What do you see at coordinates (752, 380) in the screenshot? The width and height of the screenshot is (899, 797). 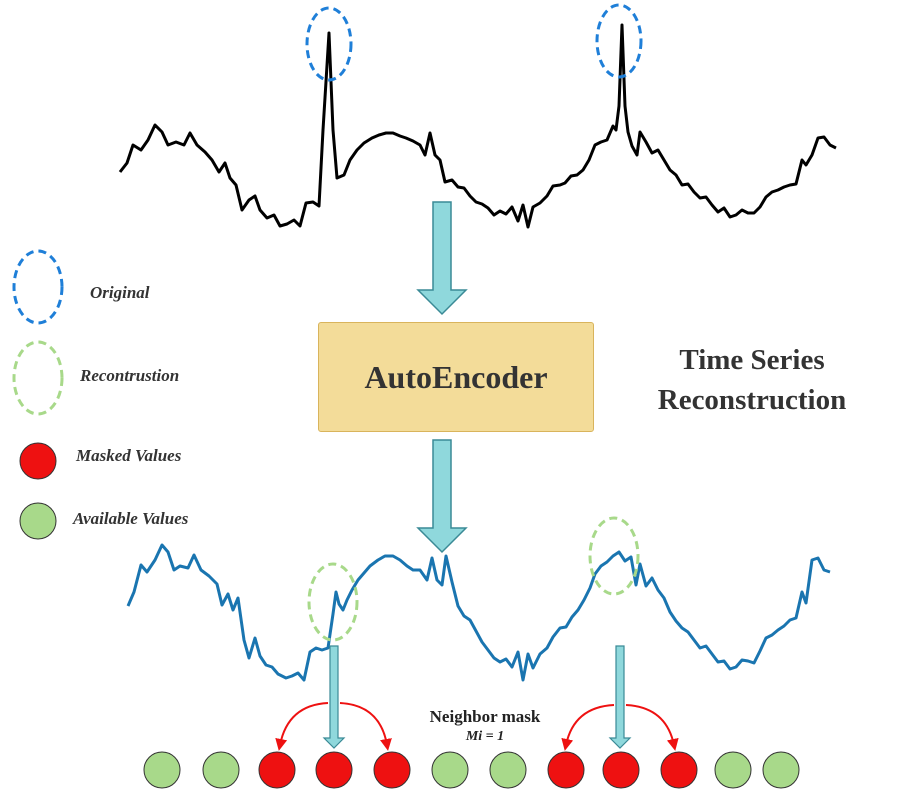 I see `diagram-title: Time Series Reconstruction` at bounding box center [752, 380].